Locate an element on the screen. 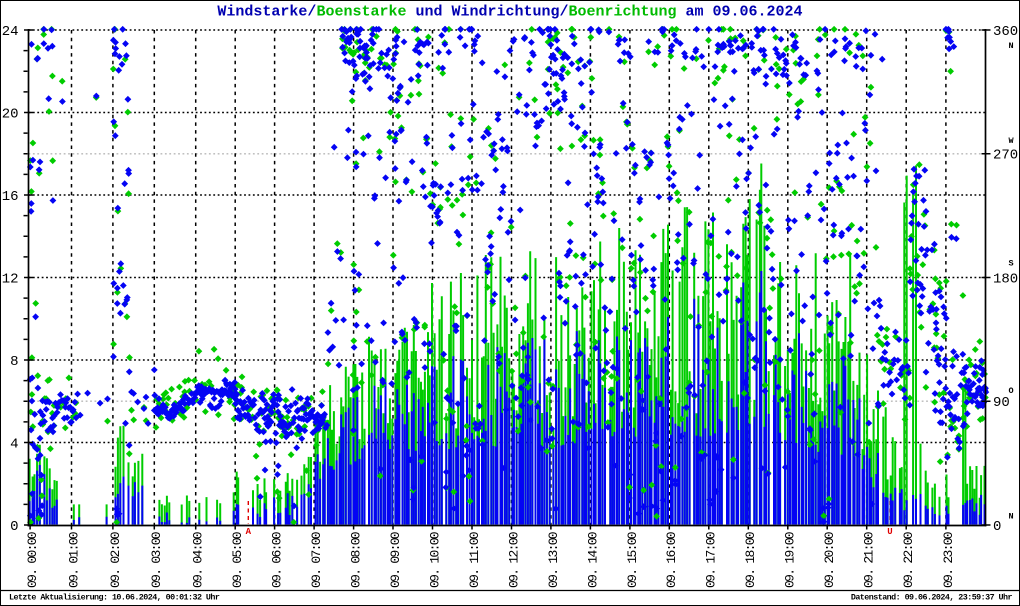 The height and width of the screenshot is (606, 1020). svg-text: 09. 04:00 is located at coordinates (198, 560).